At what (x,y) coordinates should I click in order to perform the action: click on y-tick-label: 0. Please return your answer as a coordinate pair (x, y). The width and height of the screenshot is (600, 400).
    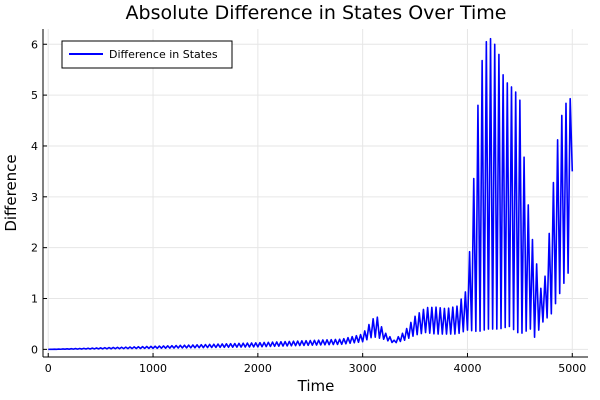
    Looking at the image, I should click on (34, 349).